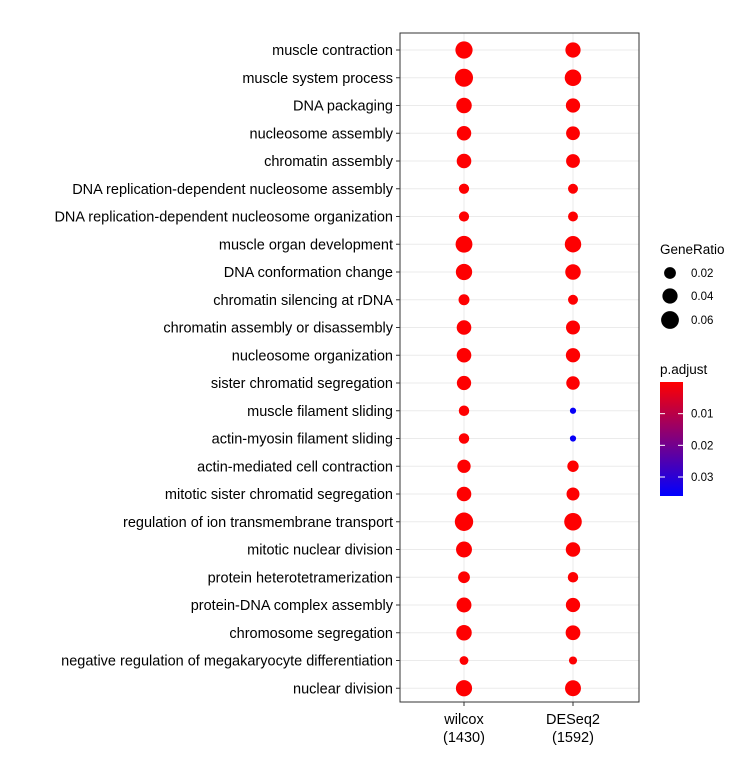 The height and width of the screenshot is (770, 744). Describe the element at coordinates (464, 738) in the screenshot. I see `x-tick-sublabel: (1430)` at that location.